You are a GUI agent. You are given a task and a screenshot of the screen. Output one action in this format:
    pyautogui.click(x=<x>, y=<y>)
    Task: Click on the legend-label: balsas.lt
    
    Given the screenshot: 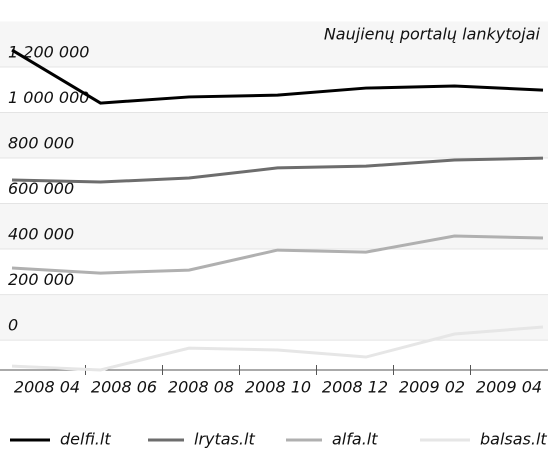 What is the action you would take?
    pyautogui.click(x=513, y=439)
    